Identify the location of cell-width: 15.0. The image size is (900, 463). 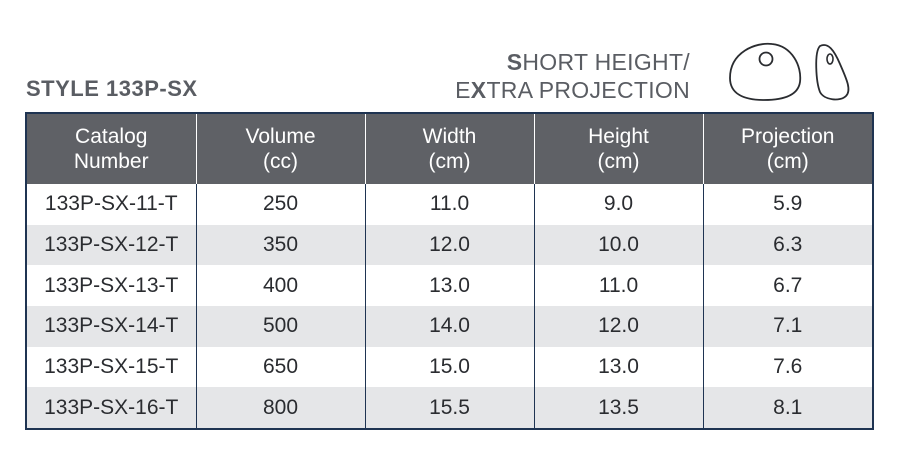
(449, 367).